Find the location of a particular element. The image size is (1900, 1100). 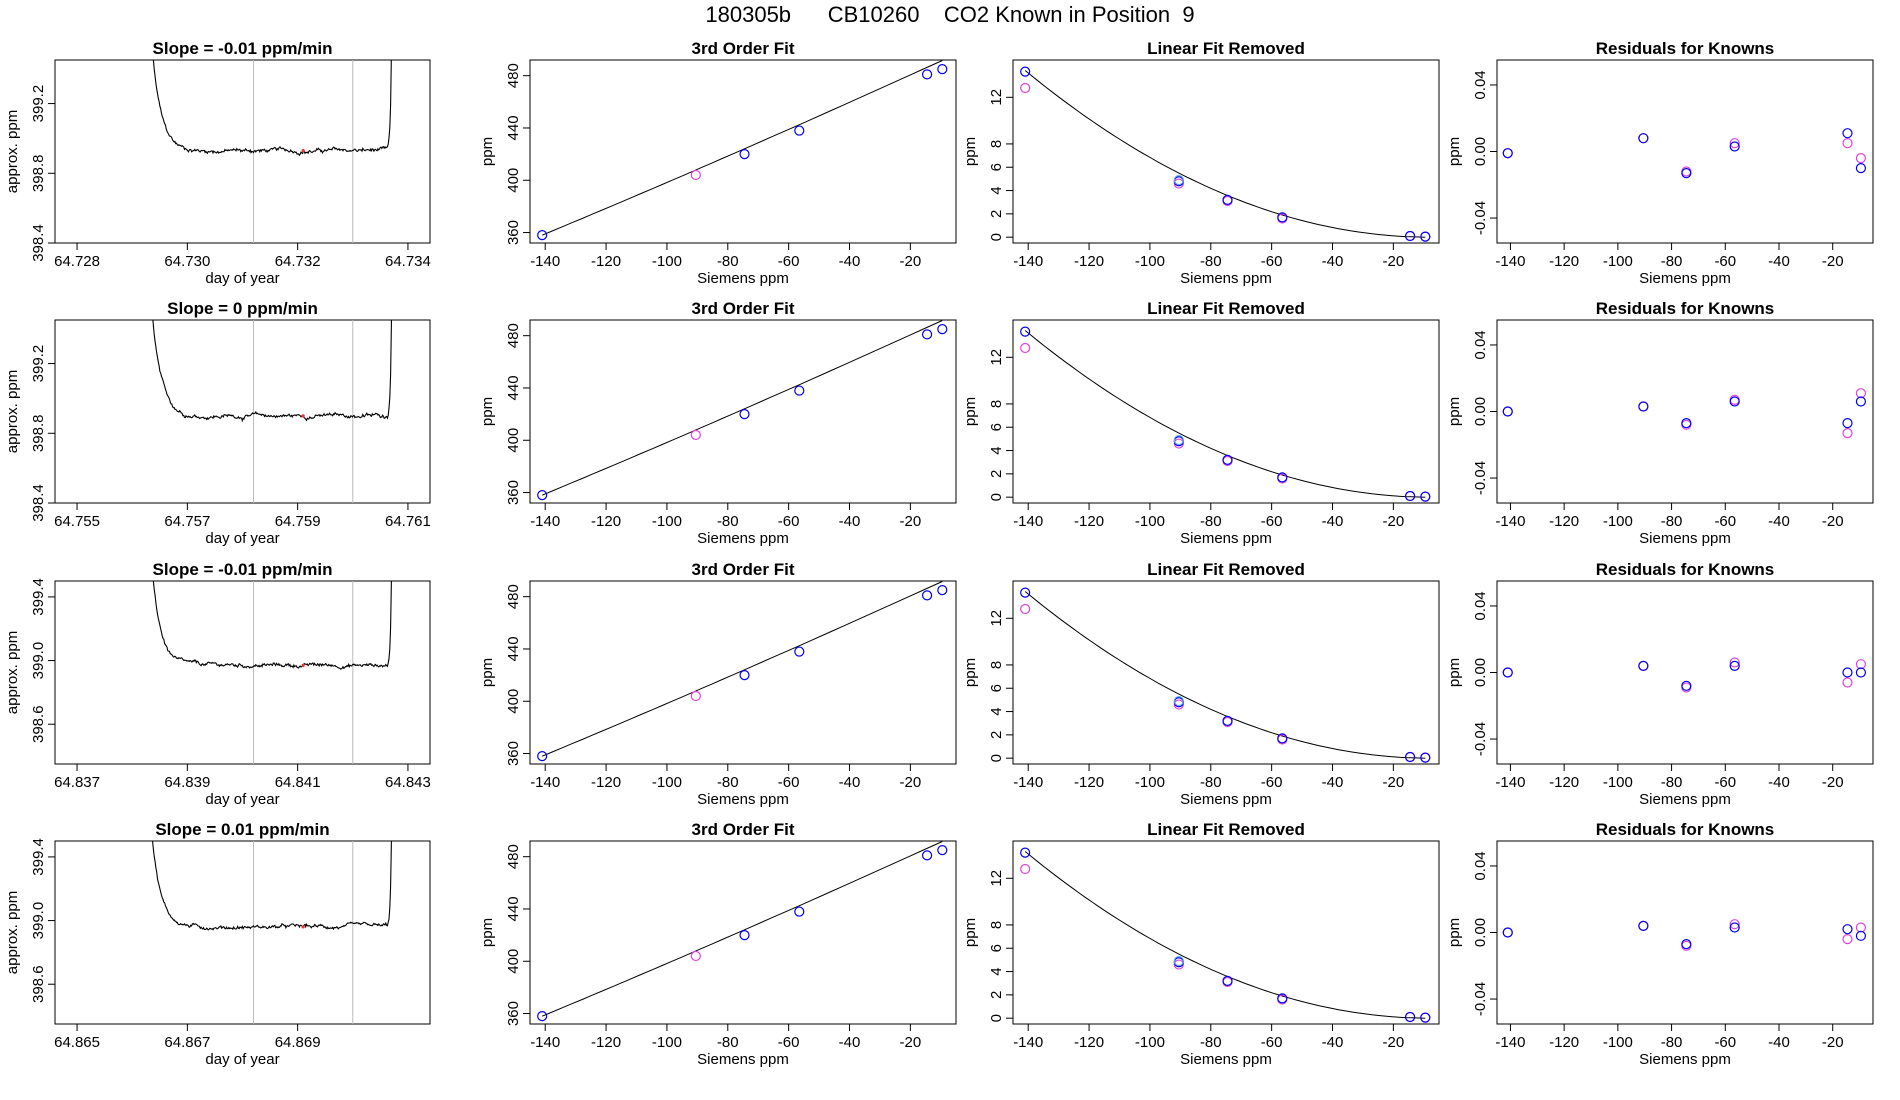

magenta-residual is located at coordinates (1861, 158).